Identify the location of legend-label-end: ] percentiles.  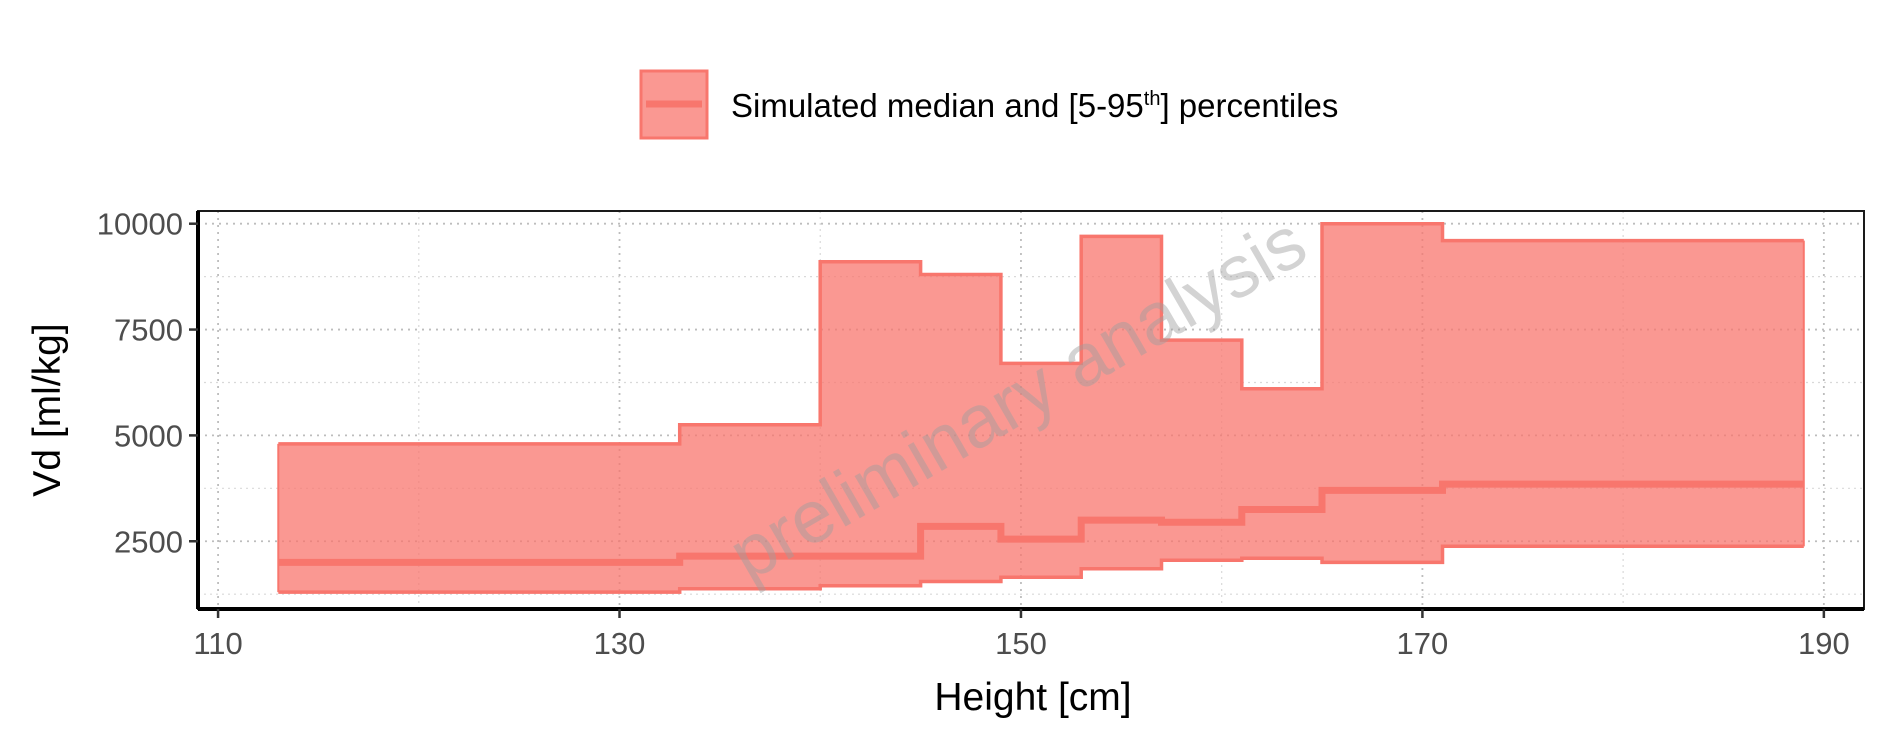
(1249, 105).